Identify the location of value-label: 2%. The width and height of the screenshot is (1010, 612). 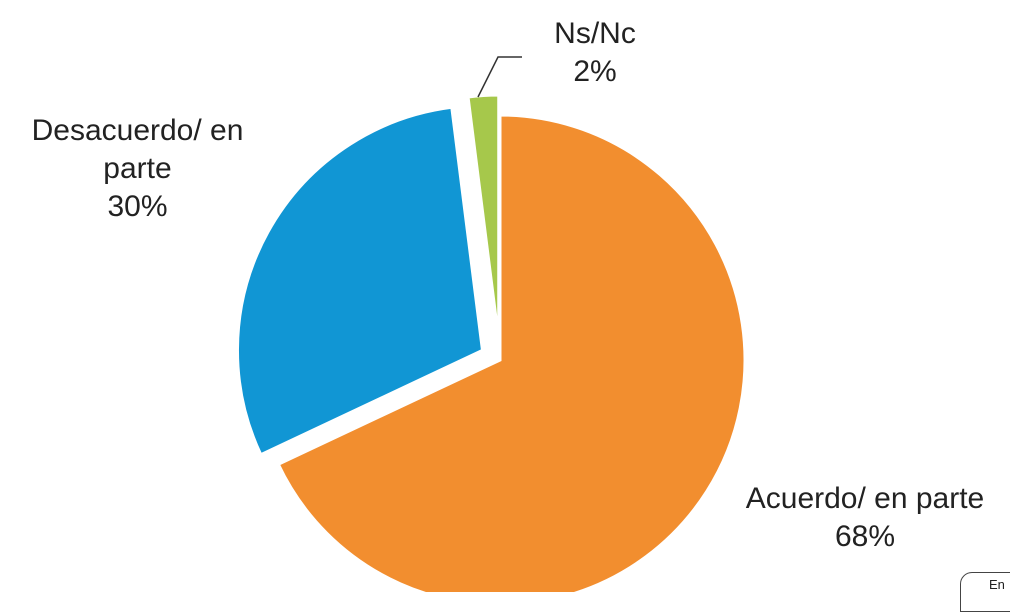
(595, 71).